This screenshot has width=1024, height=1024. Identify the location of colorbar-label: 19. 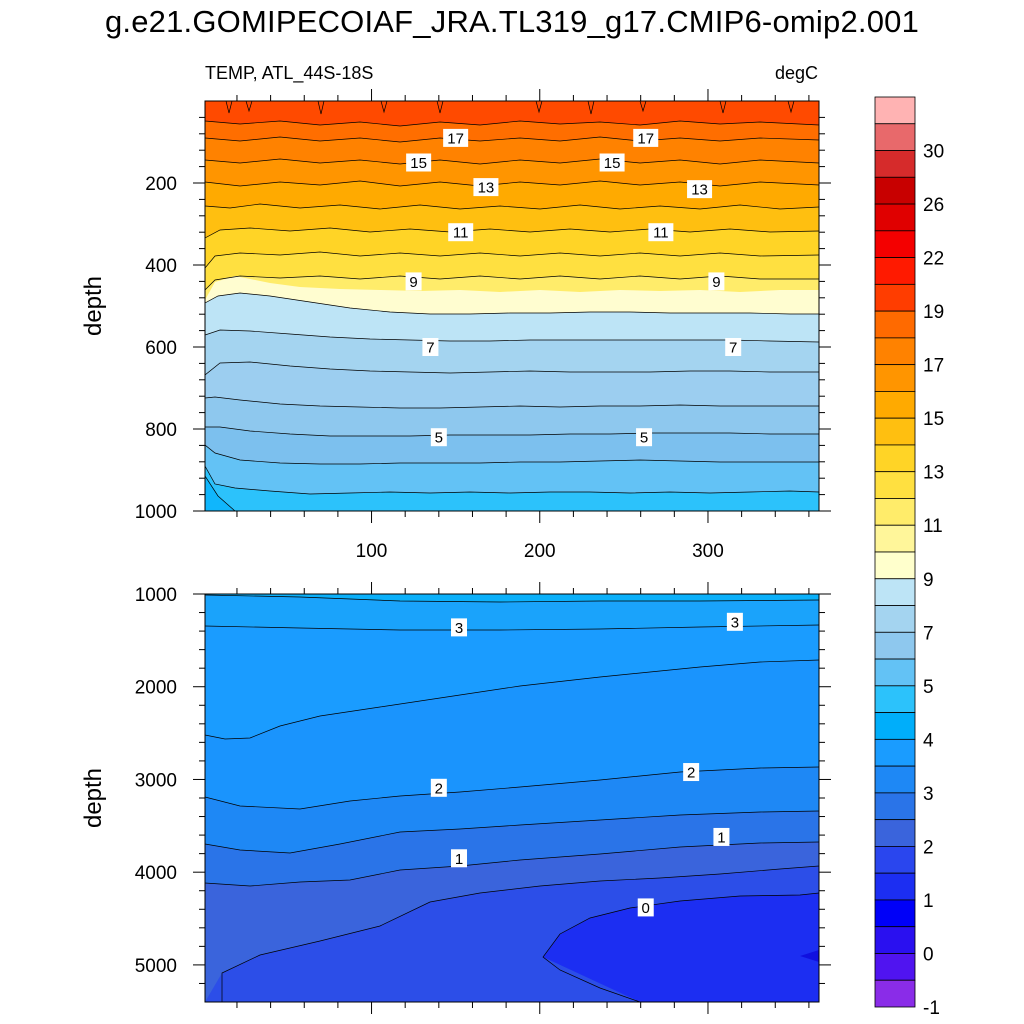
(933, 312).